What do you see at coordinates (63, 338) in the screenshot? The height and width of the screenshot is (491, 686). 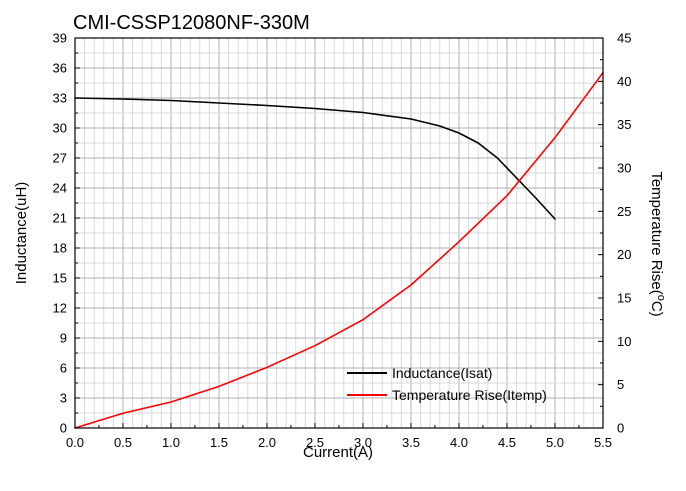 I see `y-tick-label: 9` at bounding box center [63, 338].